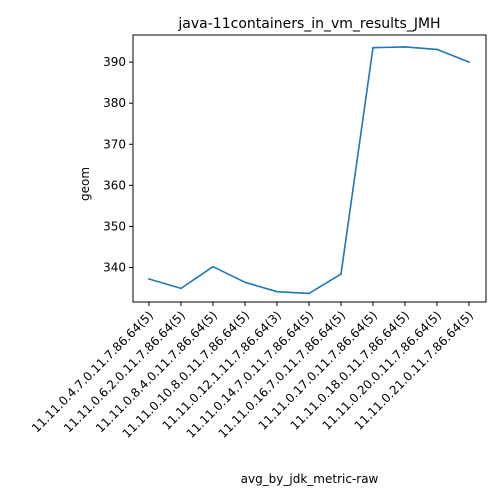 This screenshot has height=500, width=500. What do you see at coordinates (114, 103) in the screenshot?
I see `y-tick-label: 380` at bounding box center [114, 103].